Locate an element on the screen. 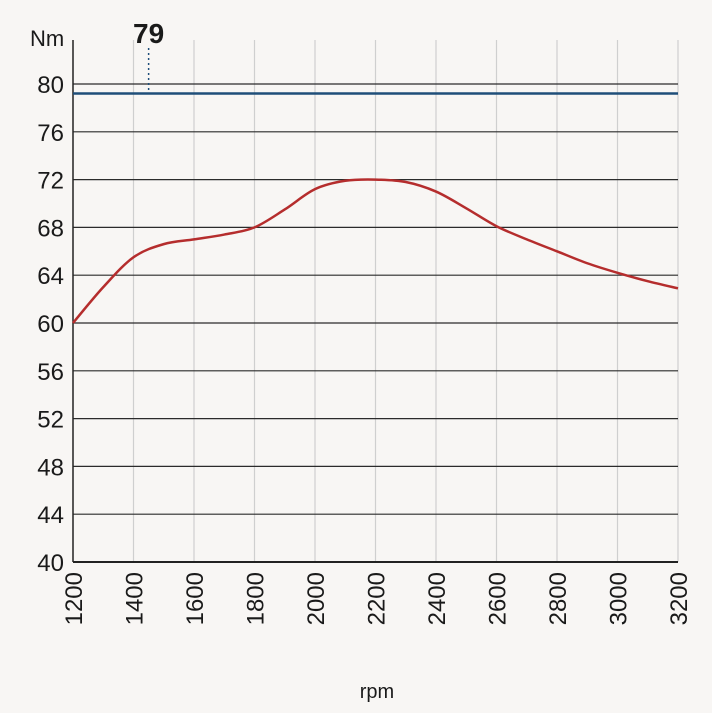  x-tick-label: 2600 is located at coordinates (498, 598).